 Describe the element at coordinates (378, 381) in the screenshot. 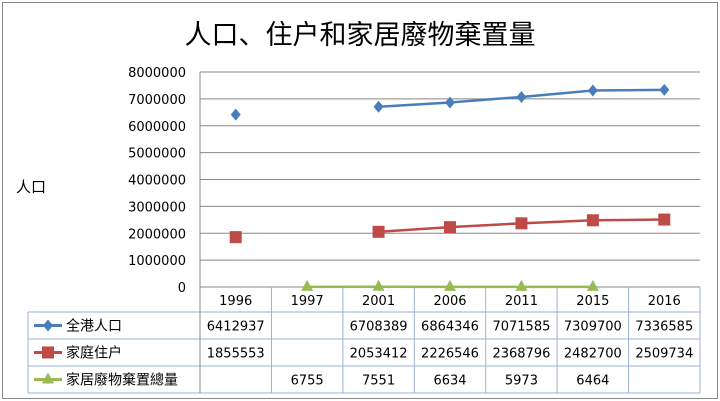

I see `data-table-cell: 7551` at that location.